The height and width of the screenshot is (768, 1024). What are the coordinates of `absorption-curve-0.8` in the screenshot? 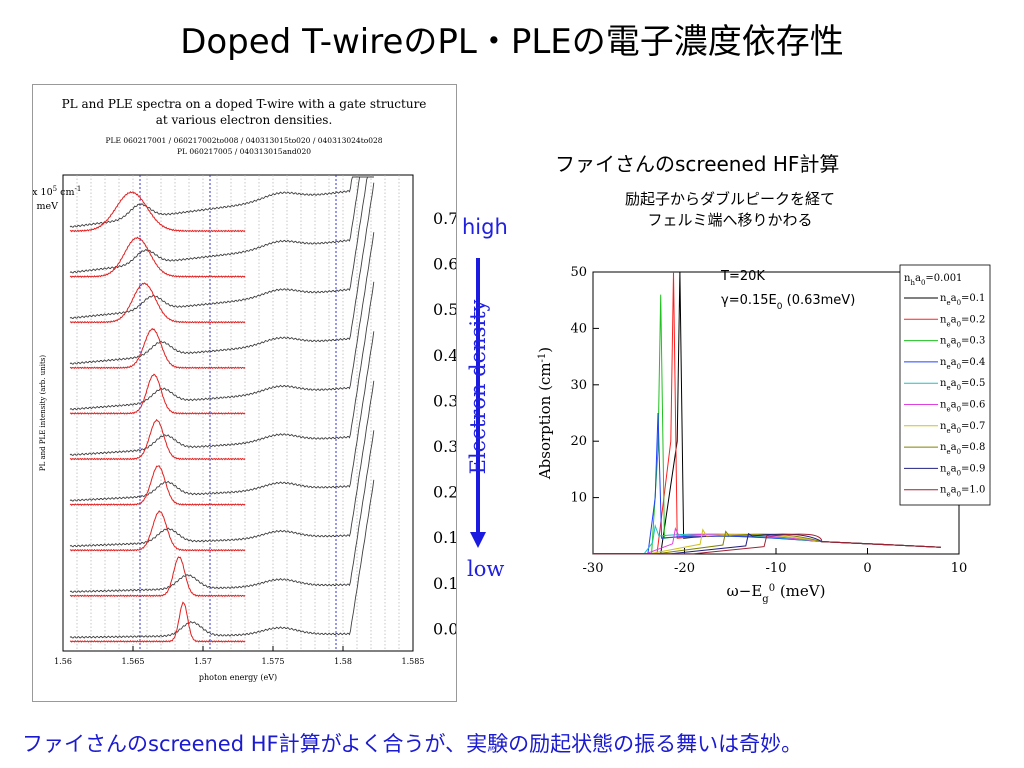 It's located at (767, 542).